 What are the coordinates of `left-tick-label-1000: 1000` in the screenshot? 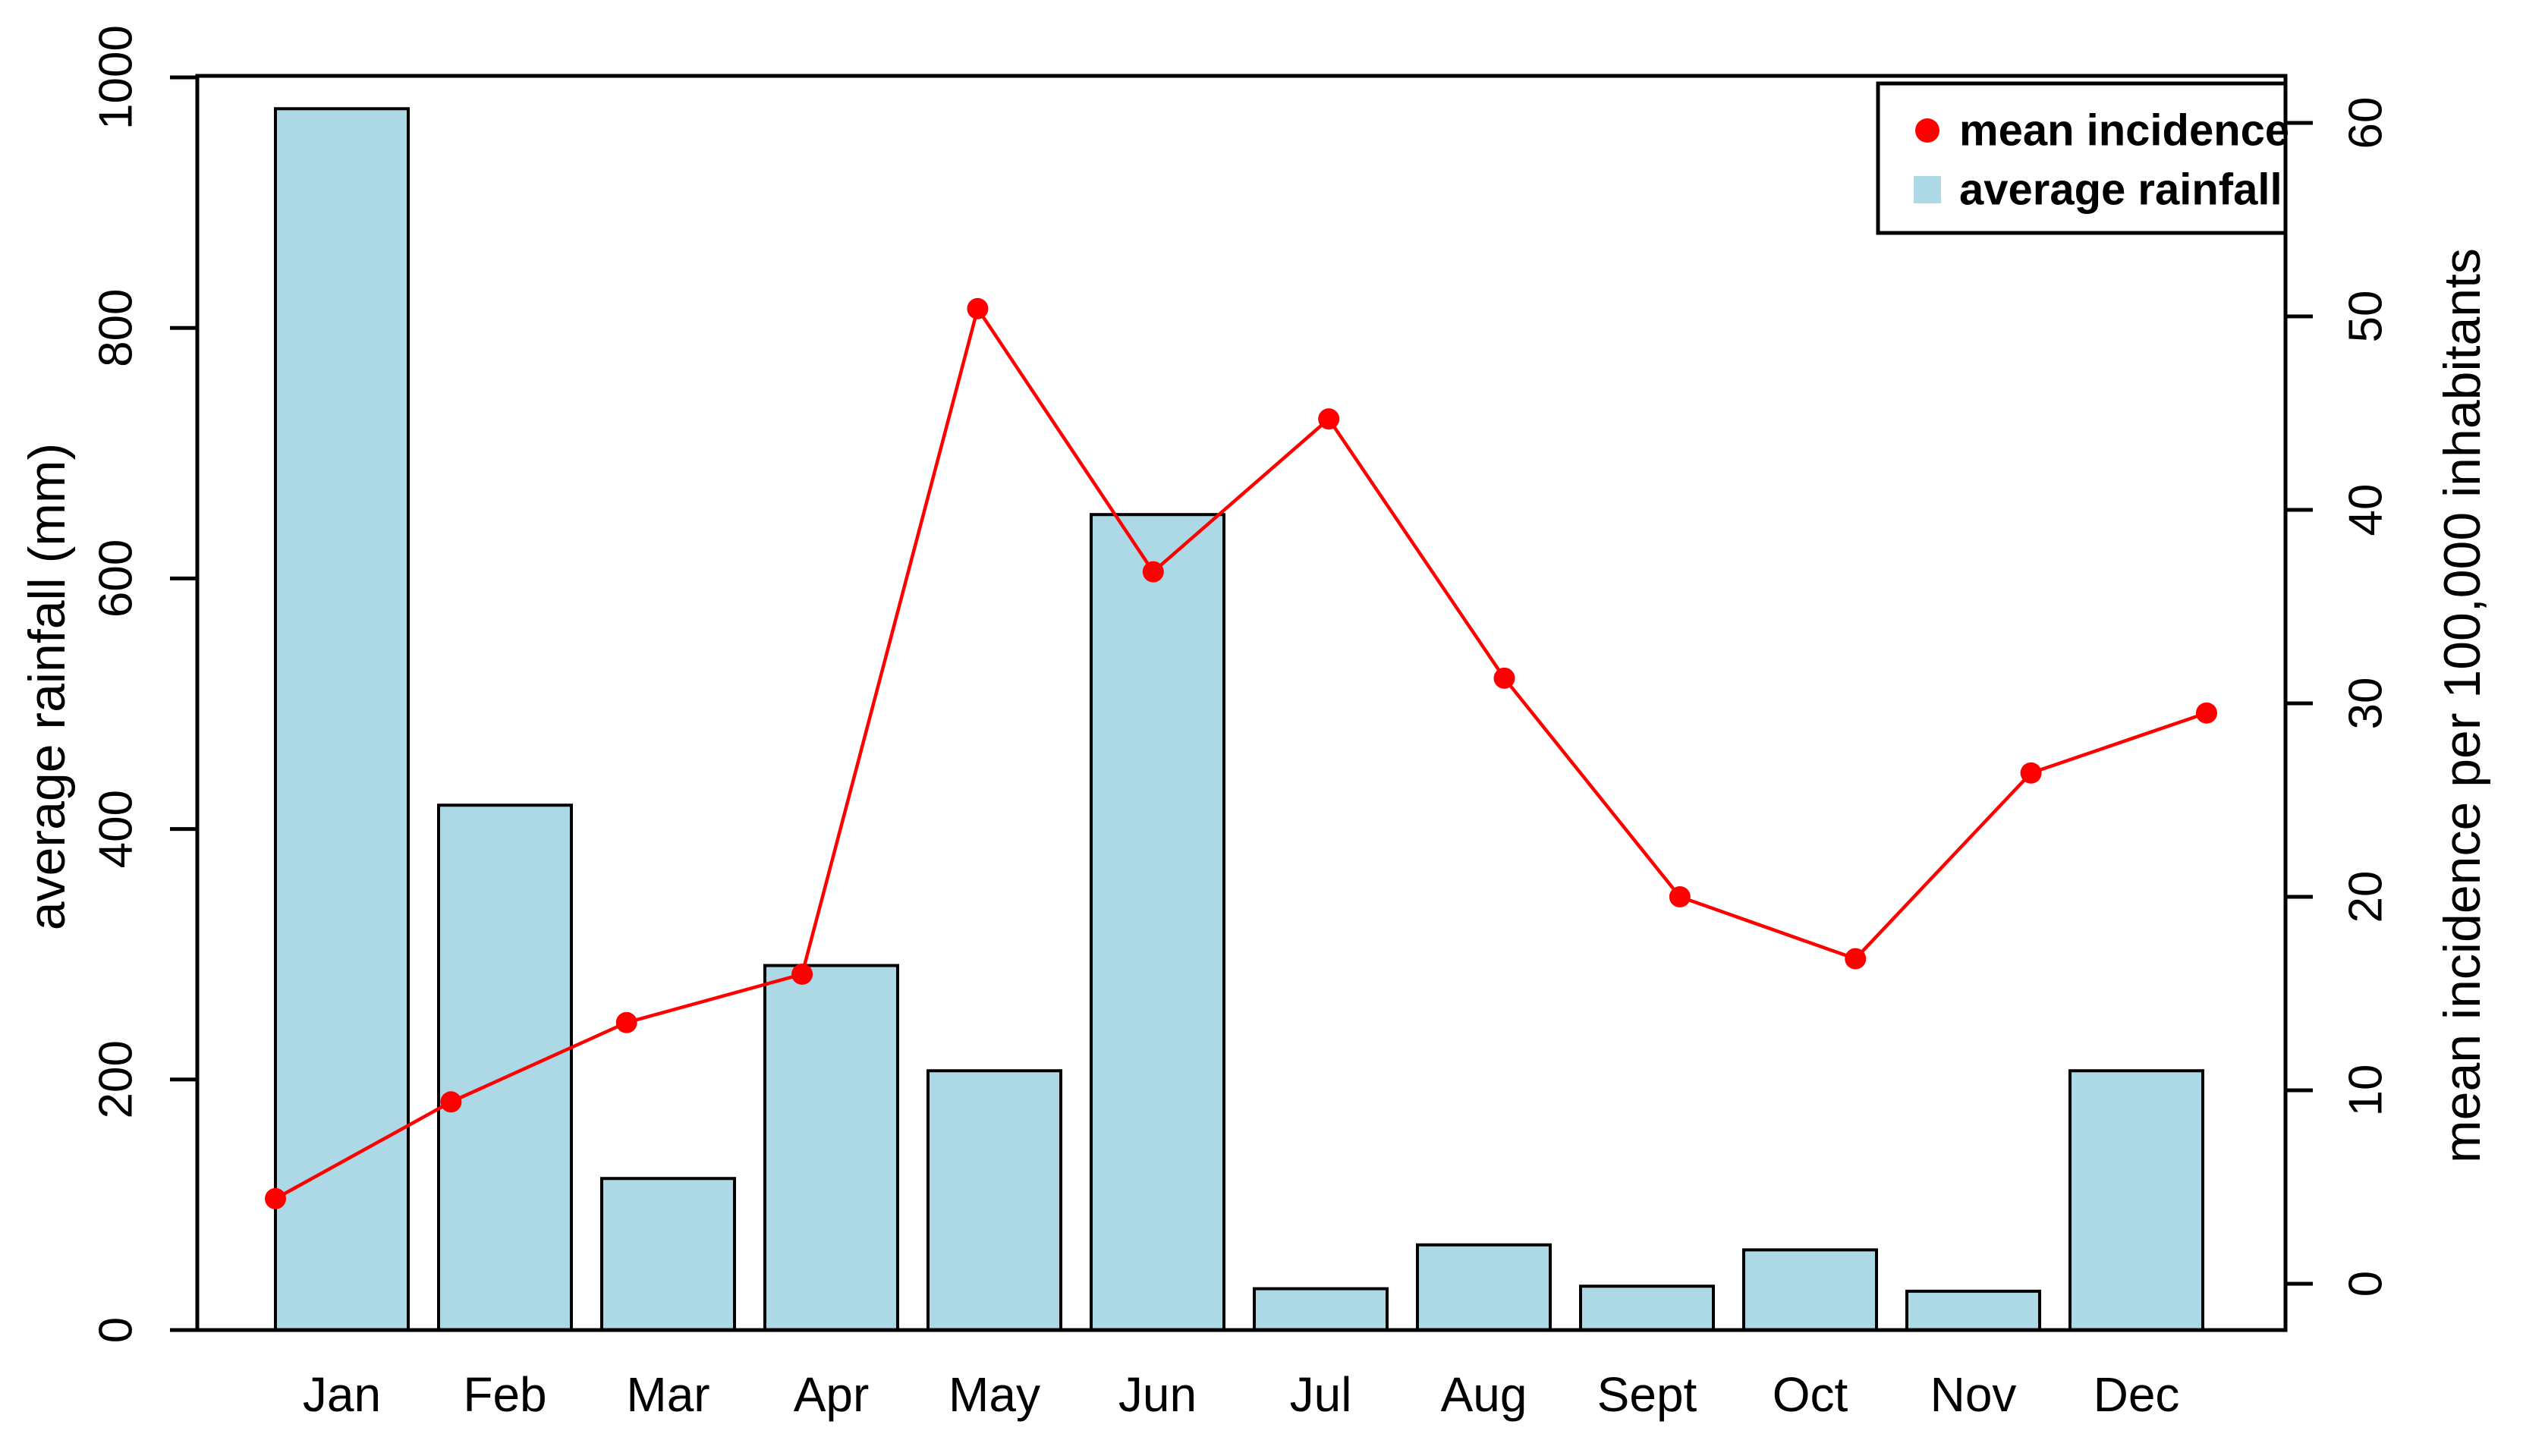 It's located at (117, 77).